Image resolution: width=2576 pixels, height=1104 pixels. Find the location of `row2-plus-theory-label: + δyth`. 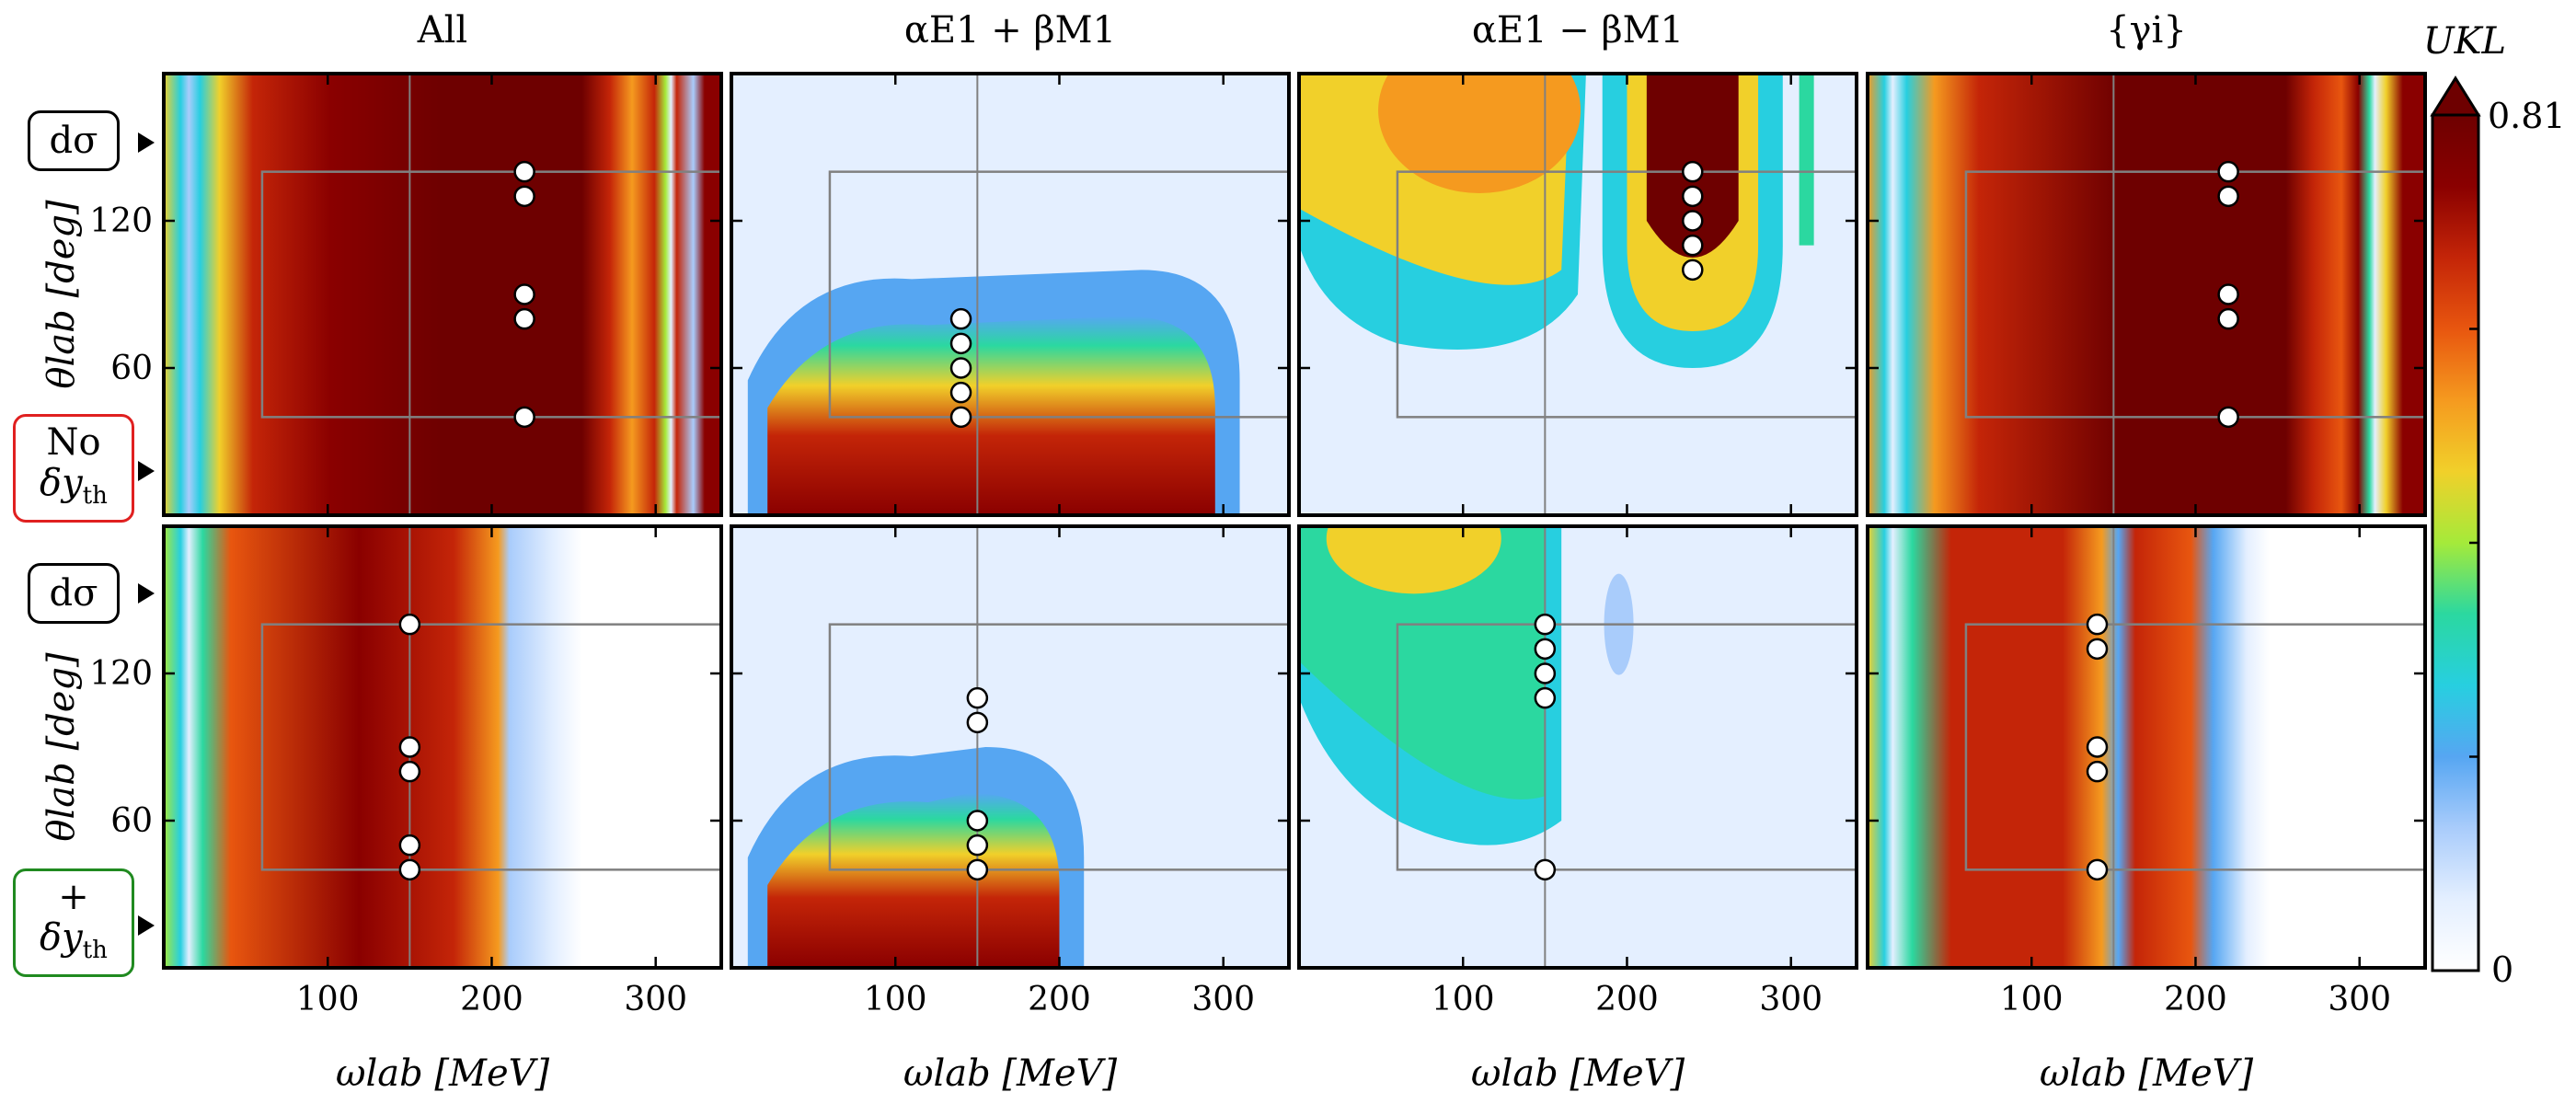

row2-plus-theory-label: + δyth is located at coordinates (73, 922).